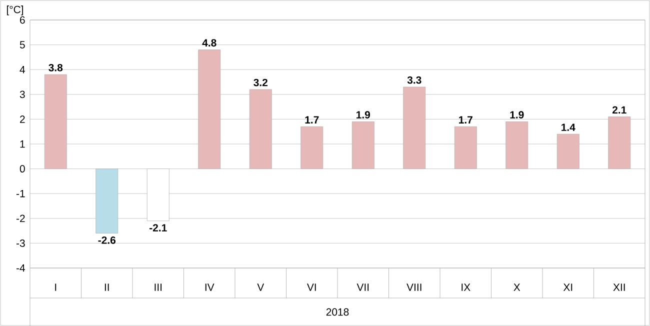  I want to click on x-tick-label: IV, so click(209, 287).